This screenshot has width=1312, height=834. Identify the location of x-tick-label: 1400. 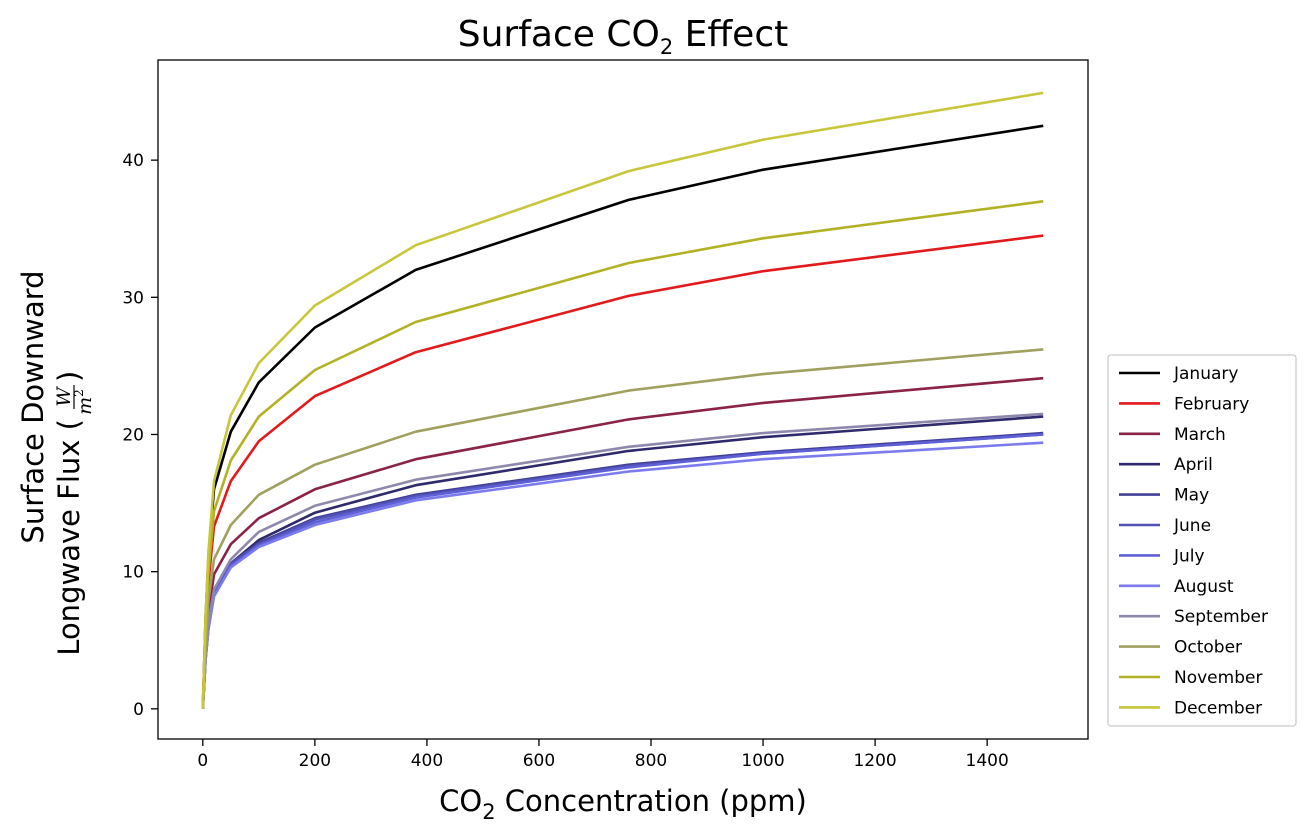
(987, 761).